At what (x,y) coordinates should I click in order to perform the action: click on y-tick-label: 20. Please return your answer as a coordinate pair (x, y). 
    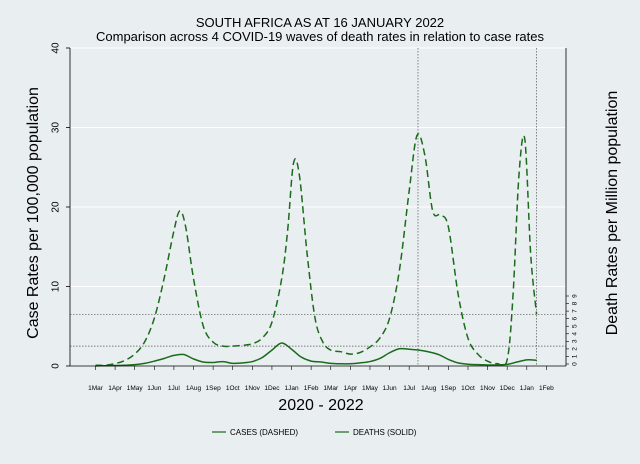
    Looking at the image, I should click on (56, 207).